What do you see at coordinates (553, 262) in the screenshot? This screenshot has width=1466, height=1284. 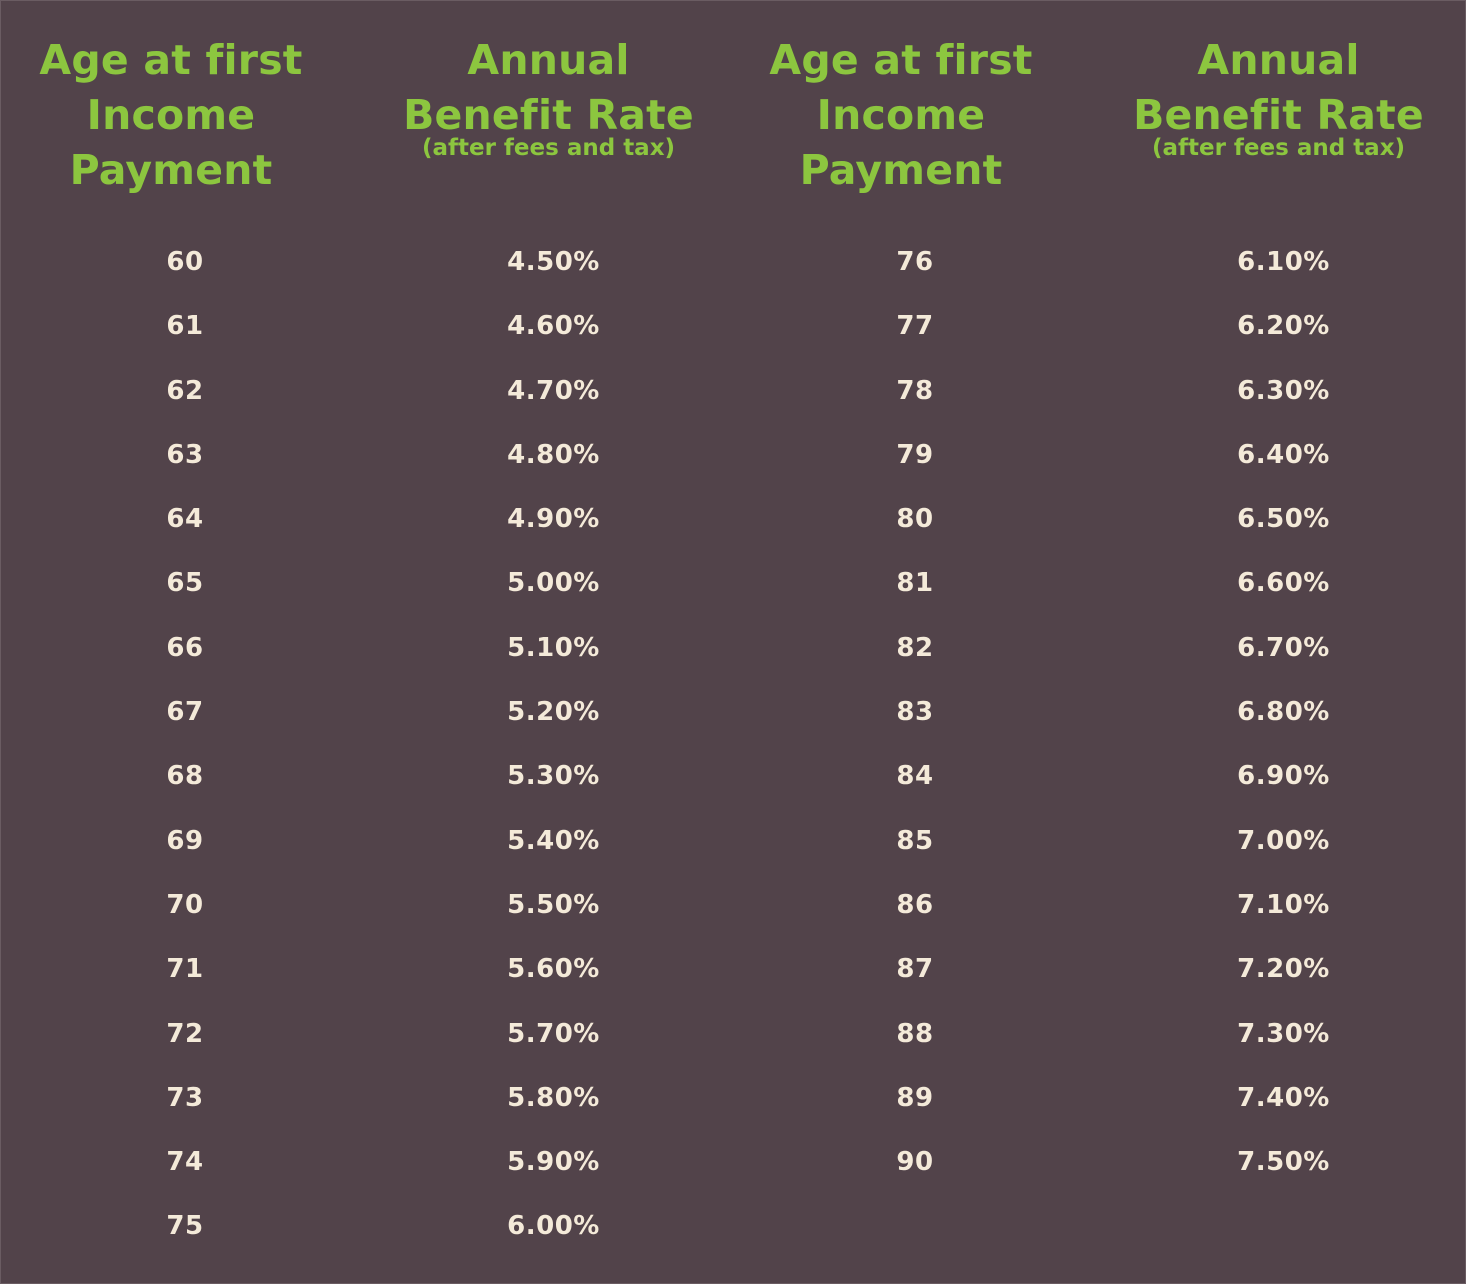 I see `rate-cell: 4.50%` at bounding box center [553, 262].